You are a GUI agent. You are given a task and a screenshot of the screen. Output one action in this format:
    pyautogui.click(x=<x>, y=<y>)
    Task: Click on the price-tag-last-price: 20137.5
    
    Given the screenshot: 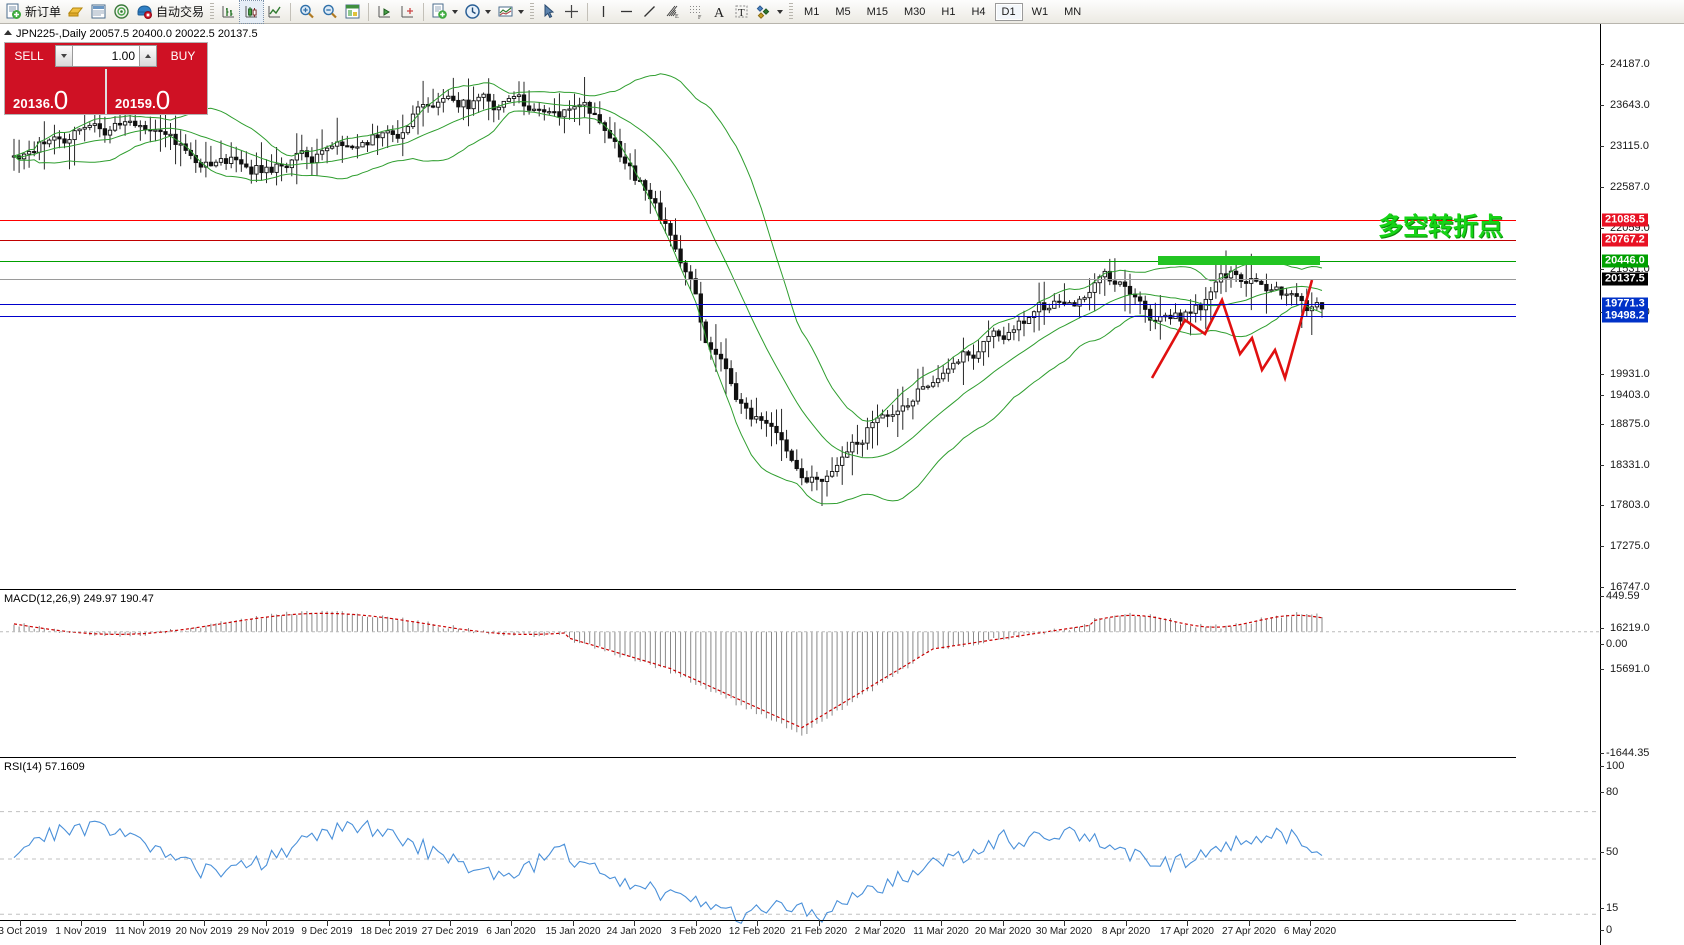 What is the action you would take?
    pyautogui.click(x=1625, y=279)
    